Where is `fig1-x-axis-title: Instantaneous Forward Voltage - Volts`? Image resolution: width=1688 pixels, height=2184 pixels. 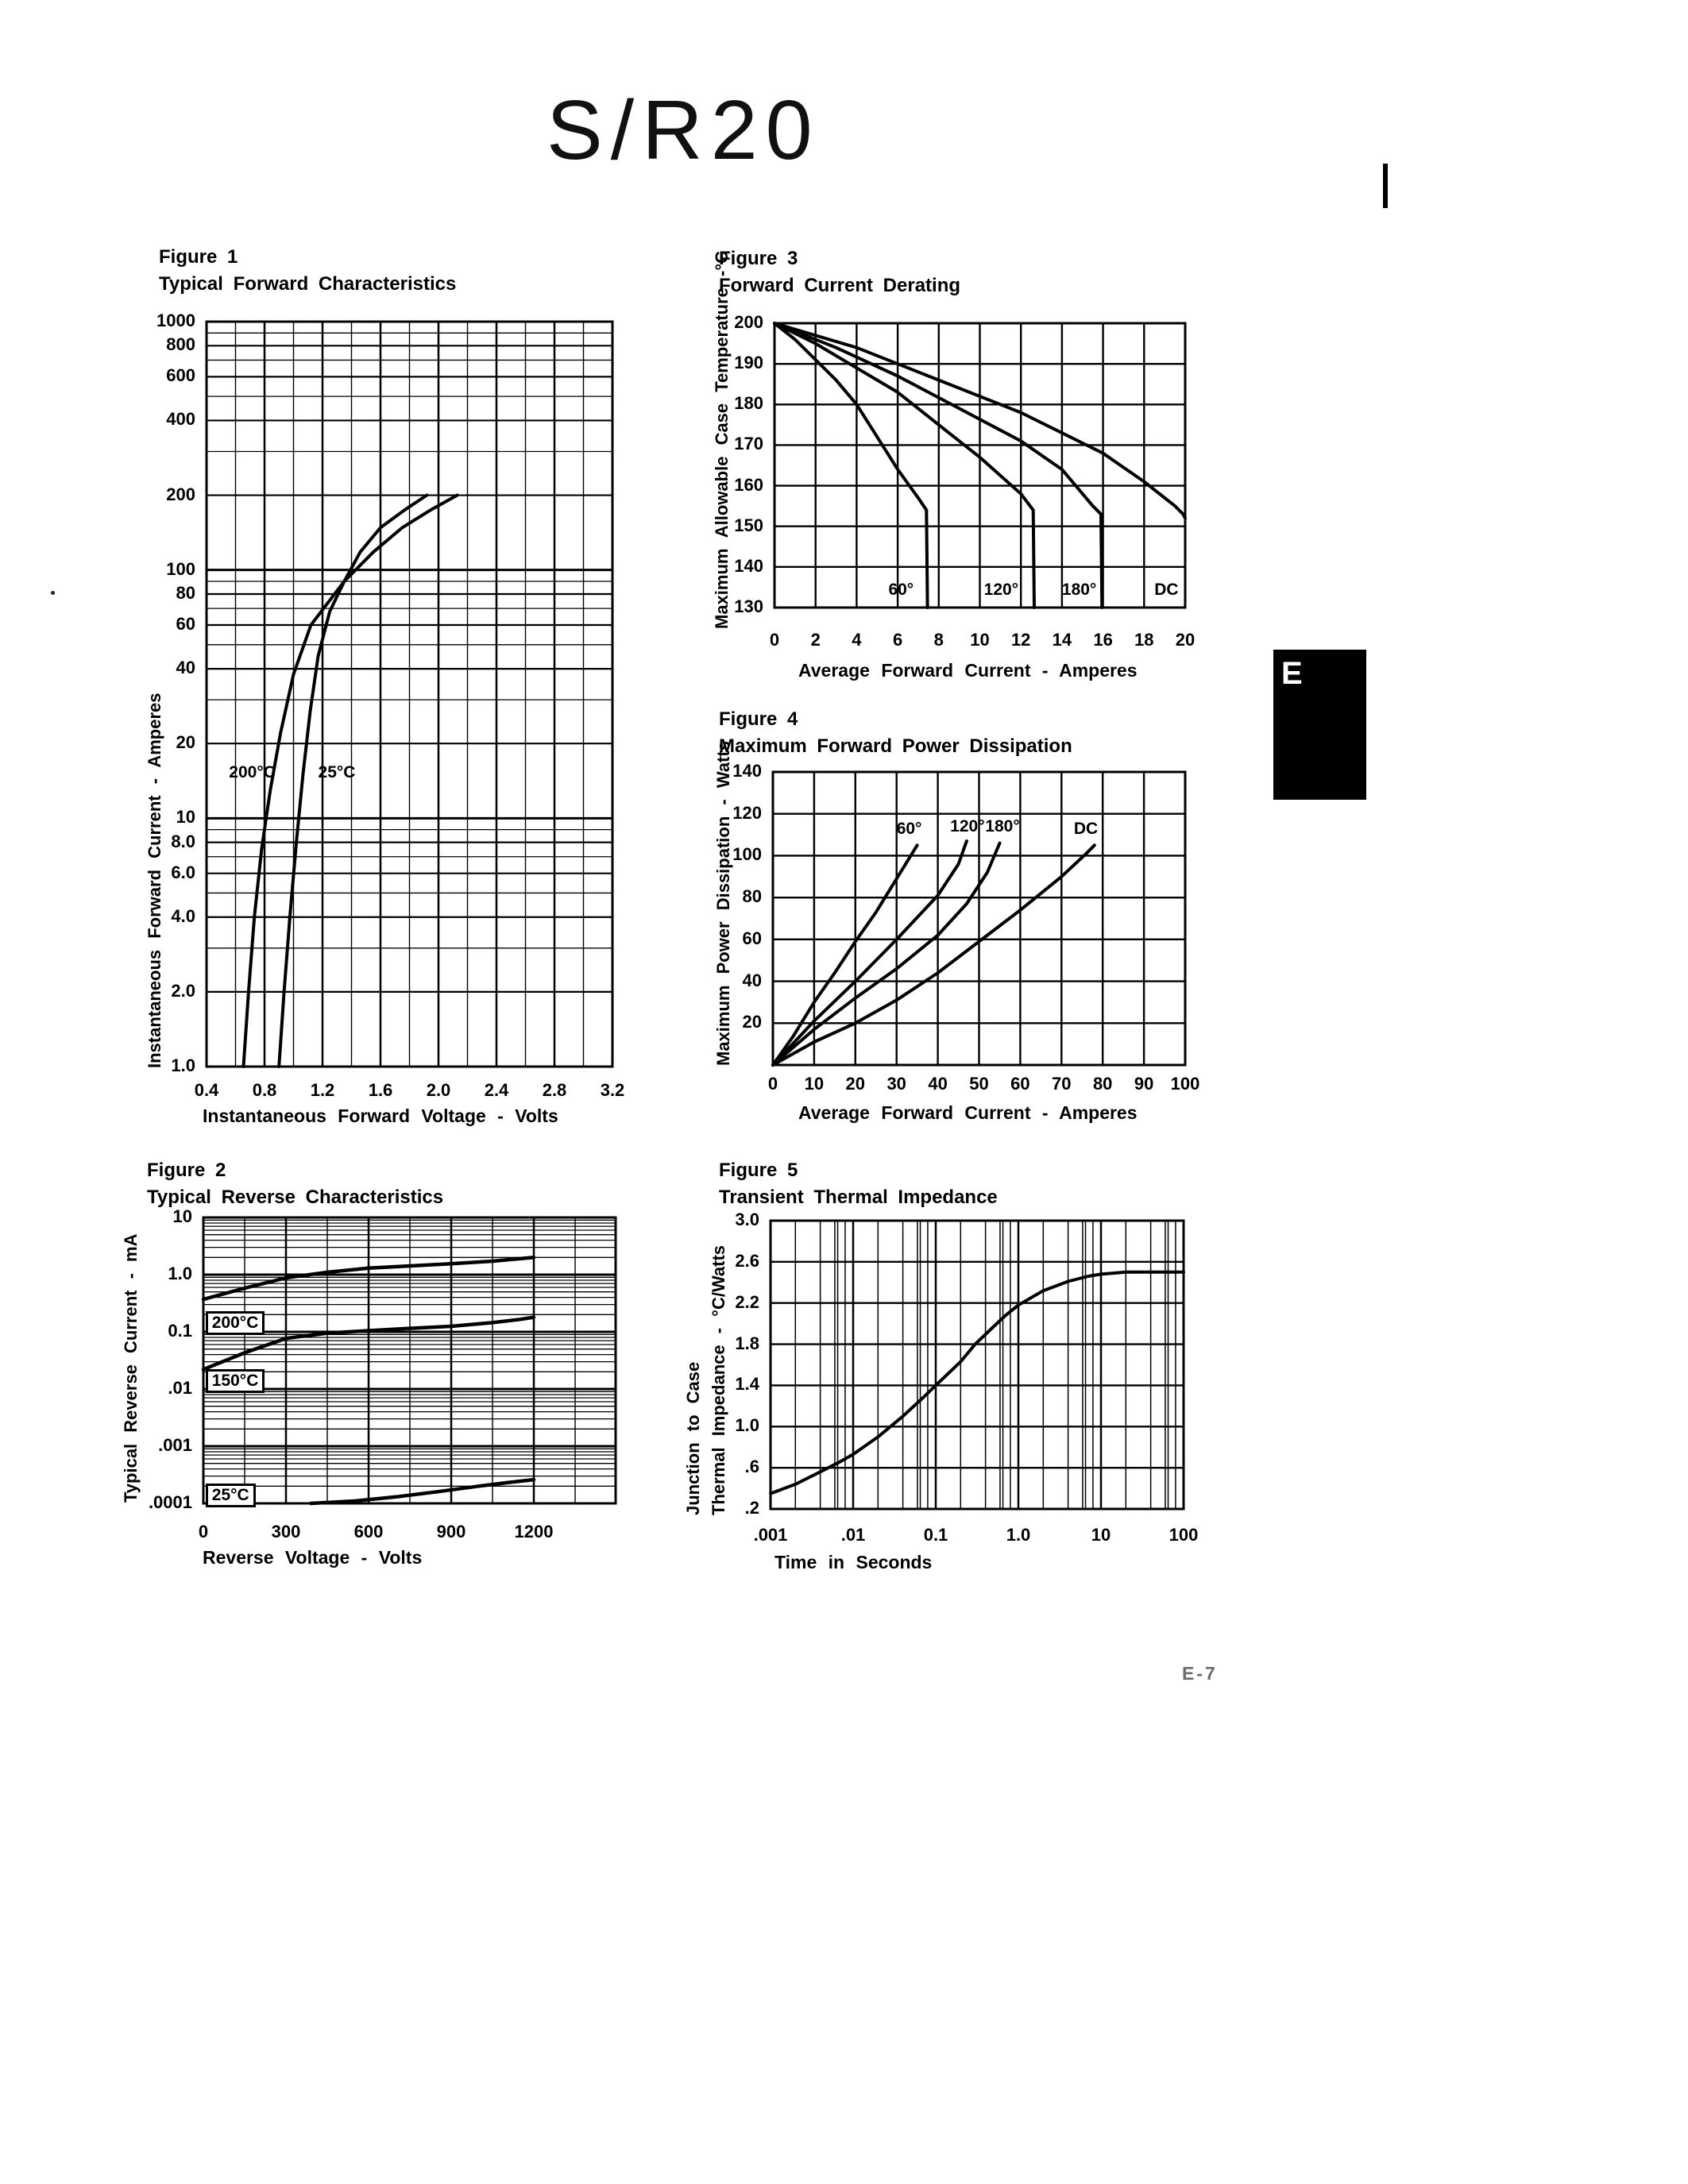
fig1-x-axis-title: Instantaneous Forward Voltage - Volts is located at coordinates (381, 1116).